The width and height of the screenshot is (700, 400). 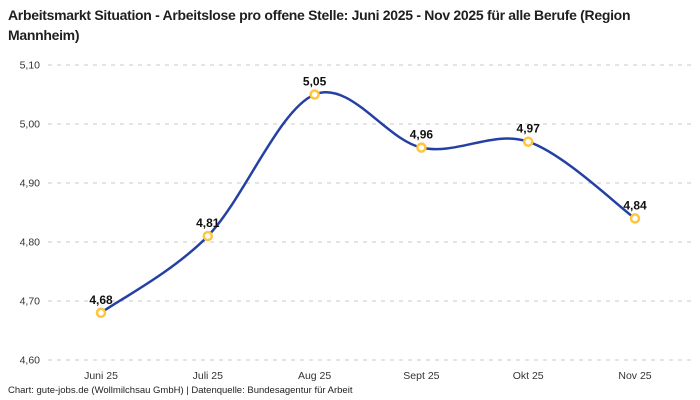 What do you see at coordinates (30, 361) in the screenshot?
I see `y-tick-label: 4,60` at bounding box center [30, 361].